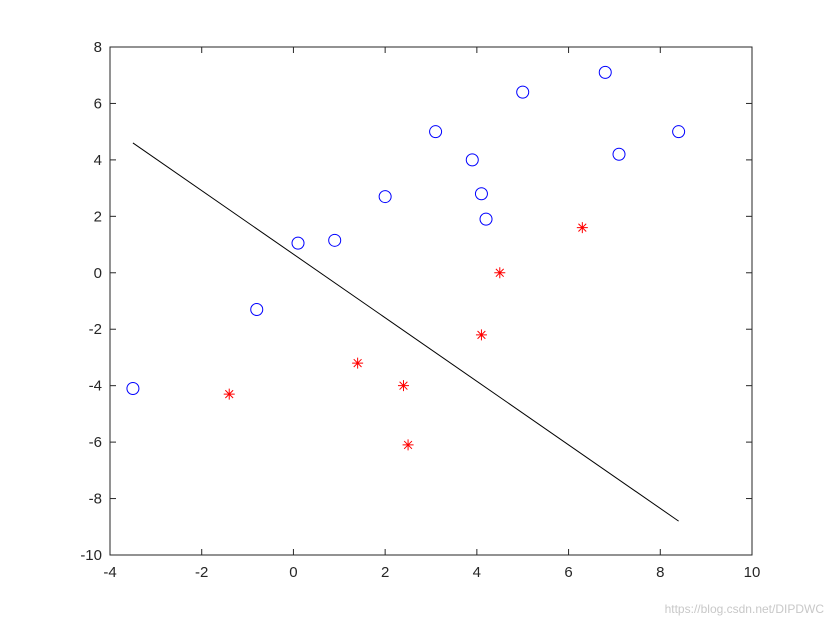 Image resolution: width=832 pixels, height=624 pixels. What do you see at coordinates (98, 273) in the screenshot?
I see `y-tick-label: 0` at bounding box center [98, 273].